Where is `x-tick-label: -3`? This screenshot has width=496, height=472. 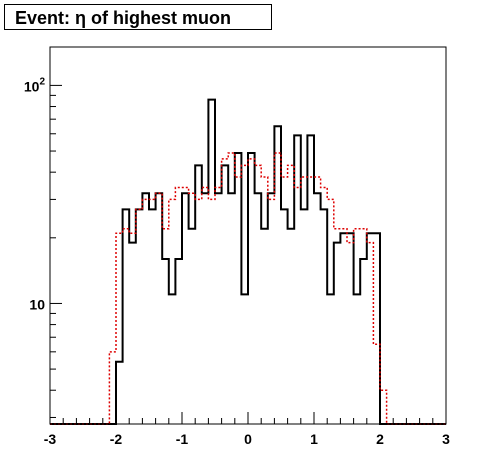 x-tick-label: -3 is located at coordinates (50, 439).